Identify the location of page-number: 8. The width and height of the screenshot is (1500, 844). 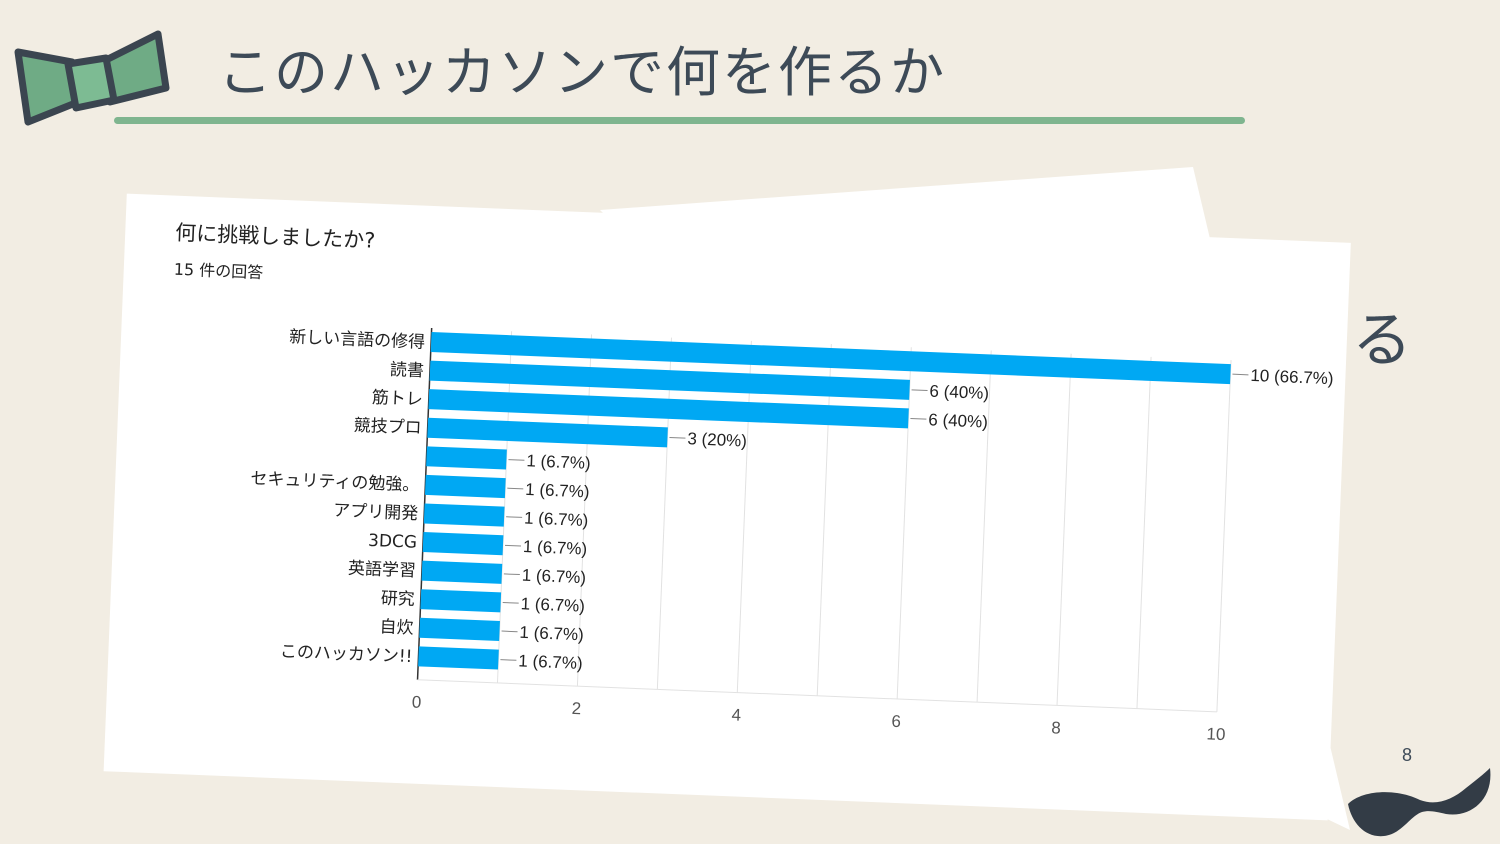
(1407, 755).